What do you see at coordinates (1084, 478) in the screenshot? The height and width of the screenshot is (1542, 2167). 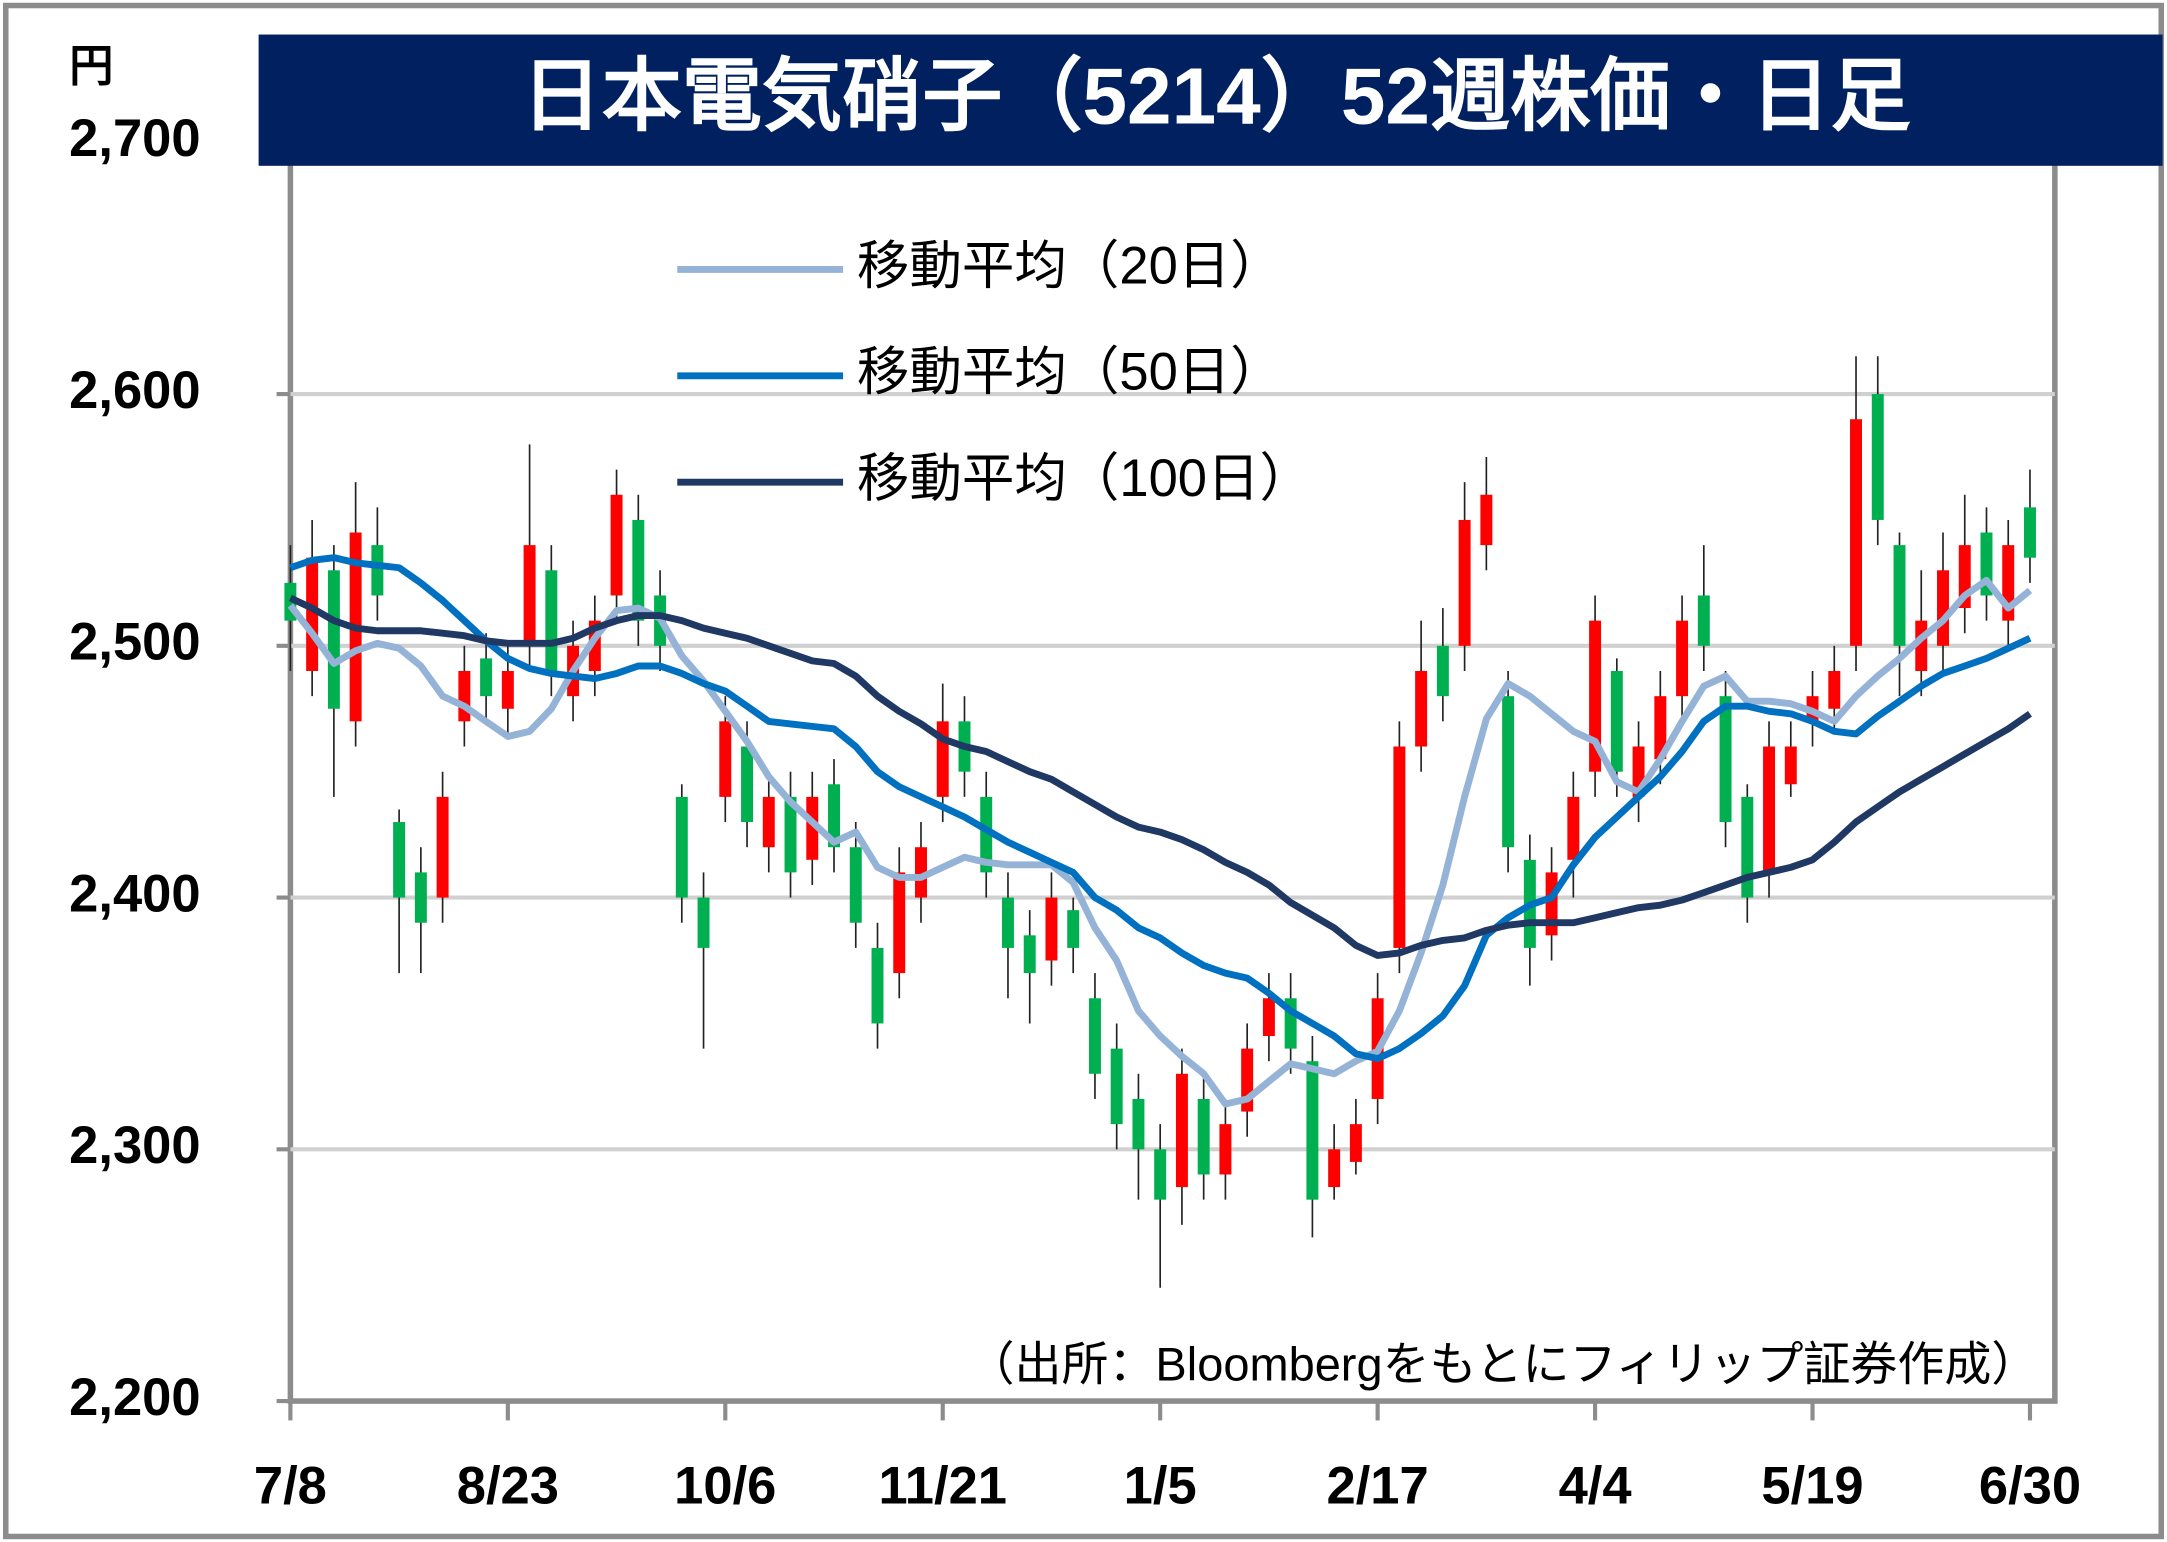 I see `legend-label: 移動平均（100日）` at bounding box center [1084, 478].